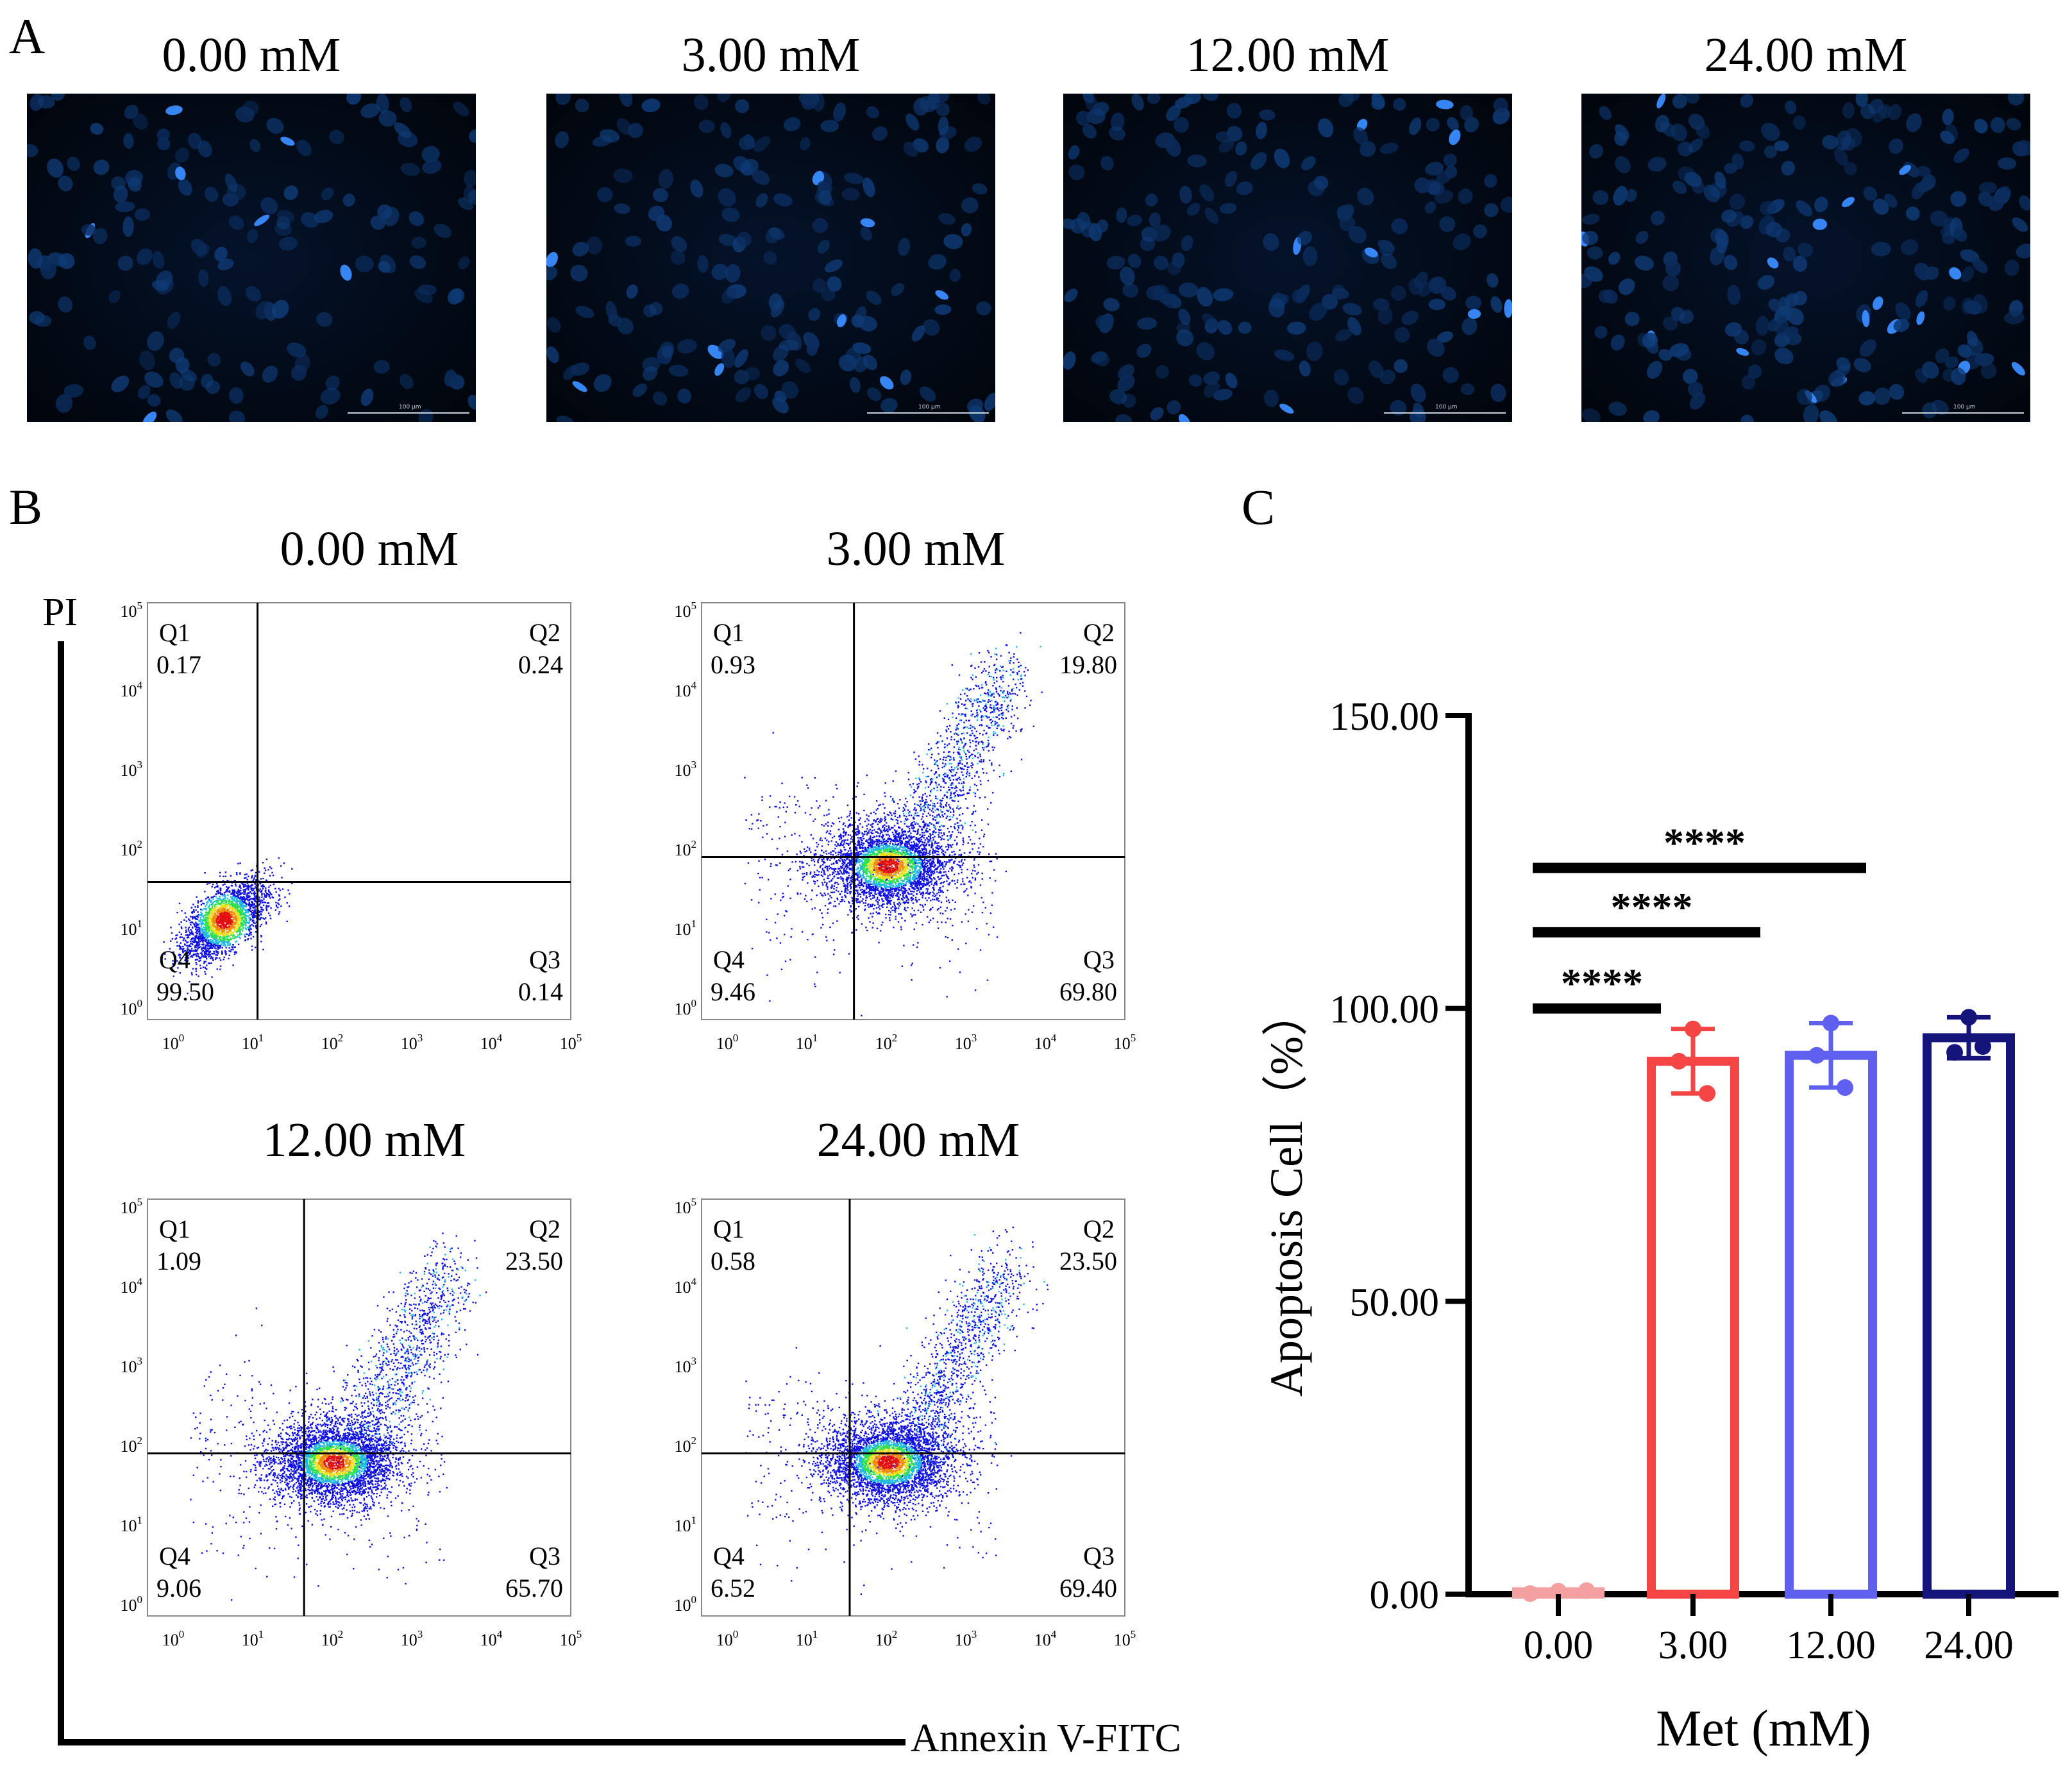 This screenshot has width=2072, height=1766. I want to click on q2-value: 19.80, so click(1088, 664).